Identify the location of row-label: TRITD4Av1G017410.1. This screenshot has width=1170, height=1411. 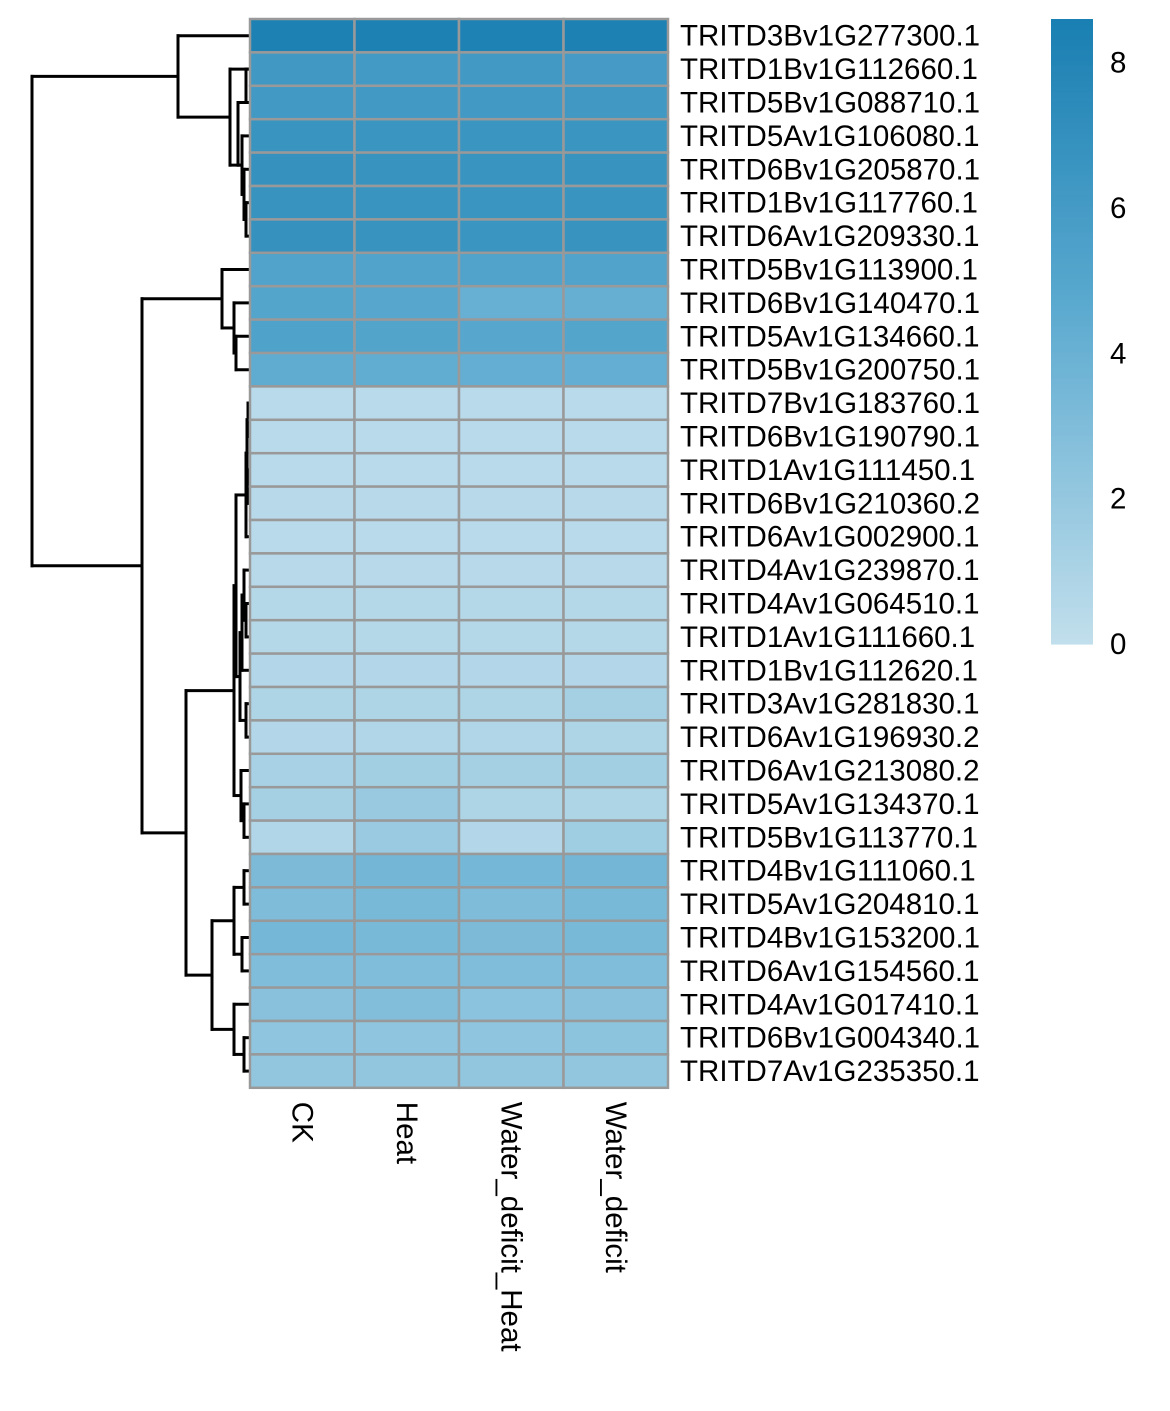
(830, 1004).